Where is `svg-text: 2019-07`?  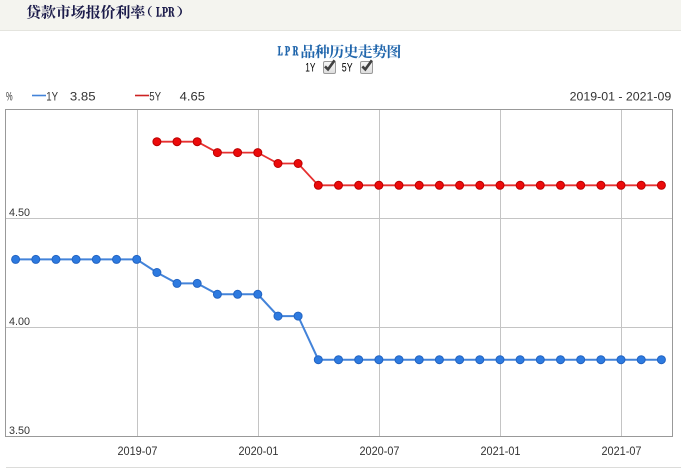 svg-text: 2019-07 is located at coordinates (138, 452).